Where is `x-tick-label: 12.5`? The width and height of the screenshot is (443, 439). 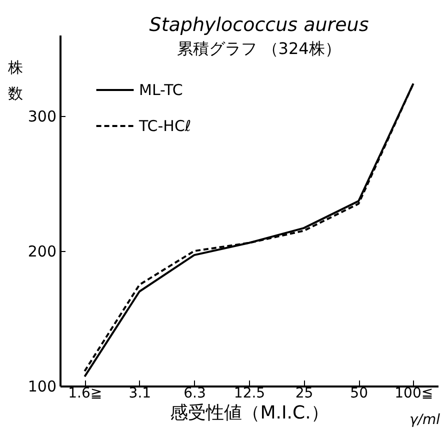
x-tick-label: 12.5 is located at coordinates (250, 394).